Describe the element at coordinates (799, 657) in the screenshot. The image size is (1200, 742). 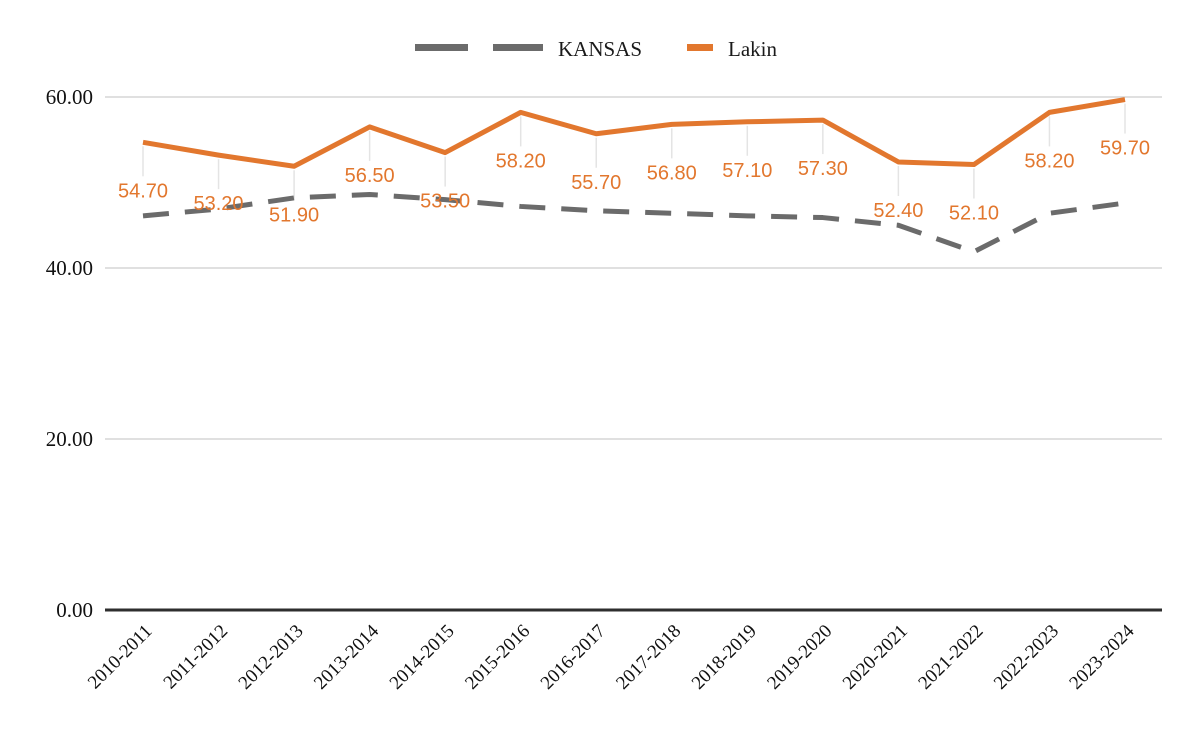
I see `x-tick-label: 2019-2020` at that location.